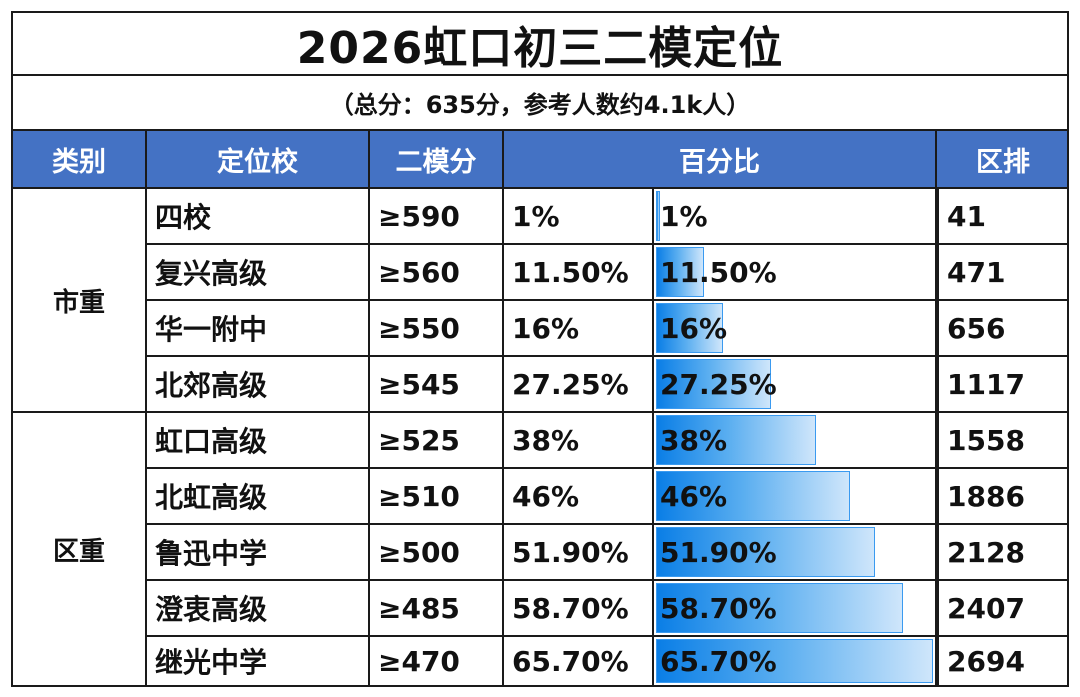 This screenshot has height=697, width=1080. I want to click on header-category: 类别, so click(80, 159).